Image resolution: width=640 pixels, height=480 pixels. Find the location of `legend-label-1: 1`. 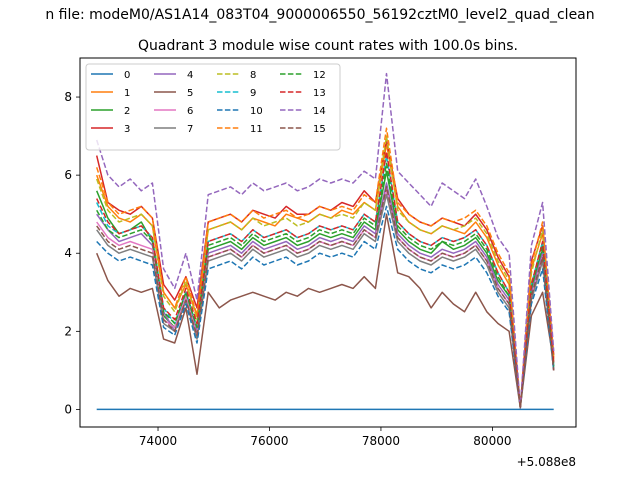

legend-label-1: 1 is located at coordinates (127, 93).